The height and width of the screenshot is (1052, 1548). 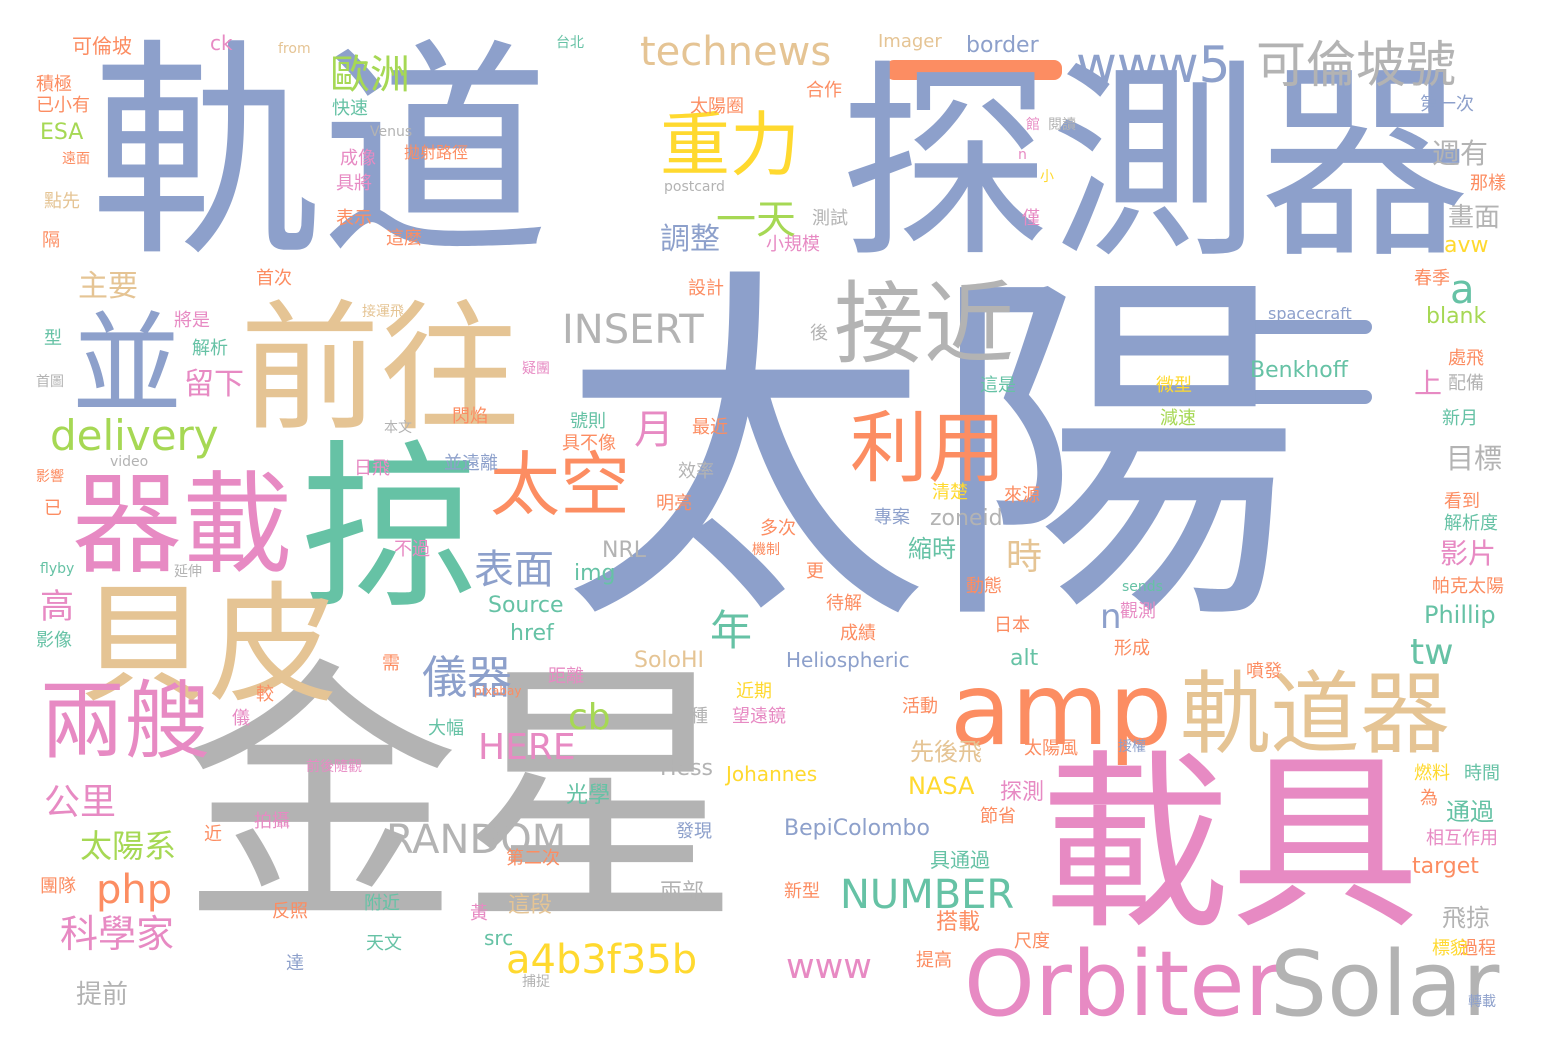 What do you see at coordinates (1429, 798) in the screenshot?
I see `word-125: 為` at bounding box center [1429, 798].